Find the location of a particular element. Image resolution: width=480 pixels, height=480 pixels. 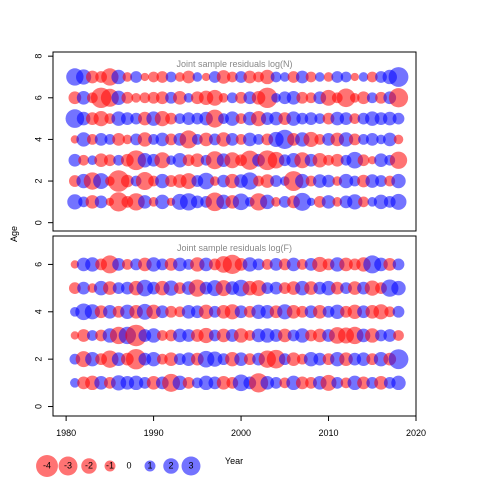

x-tick-label: 2010 is located at coordinates (329, 433).